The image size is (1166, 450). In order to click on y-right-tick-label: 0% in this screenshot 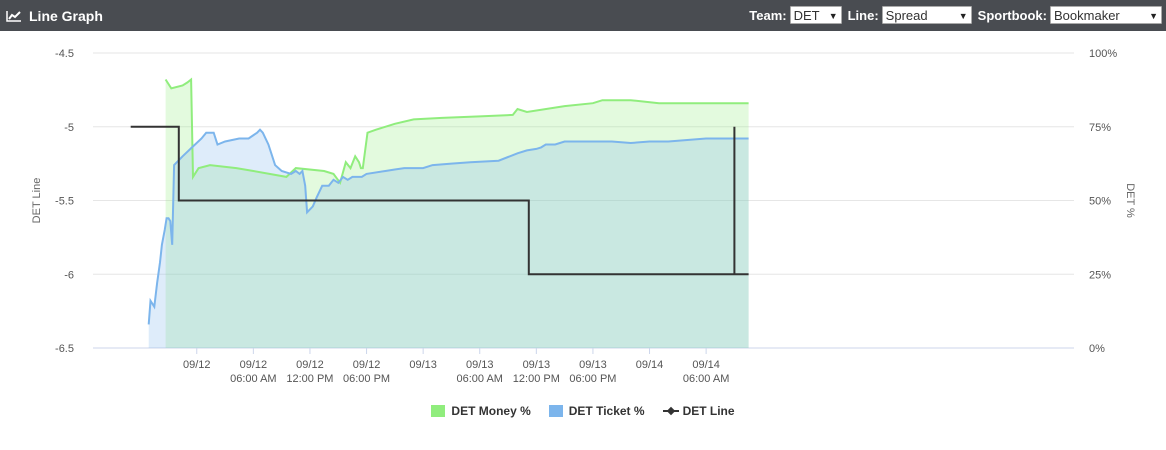, I will do `click(1097, 349)`.